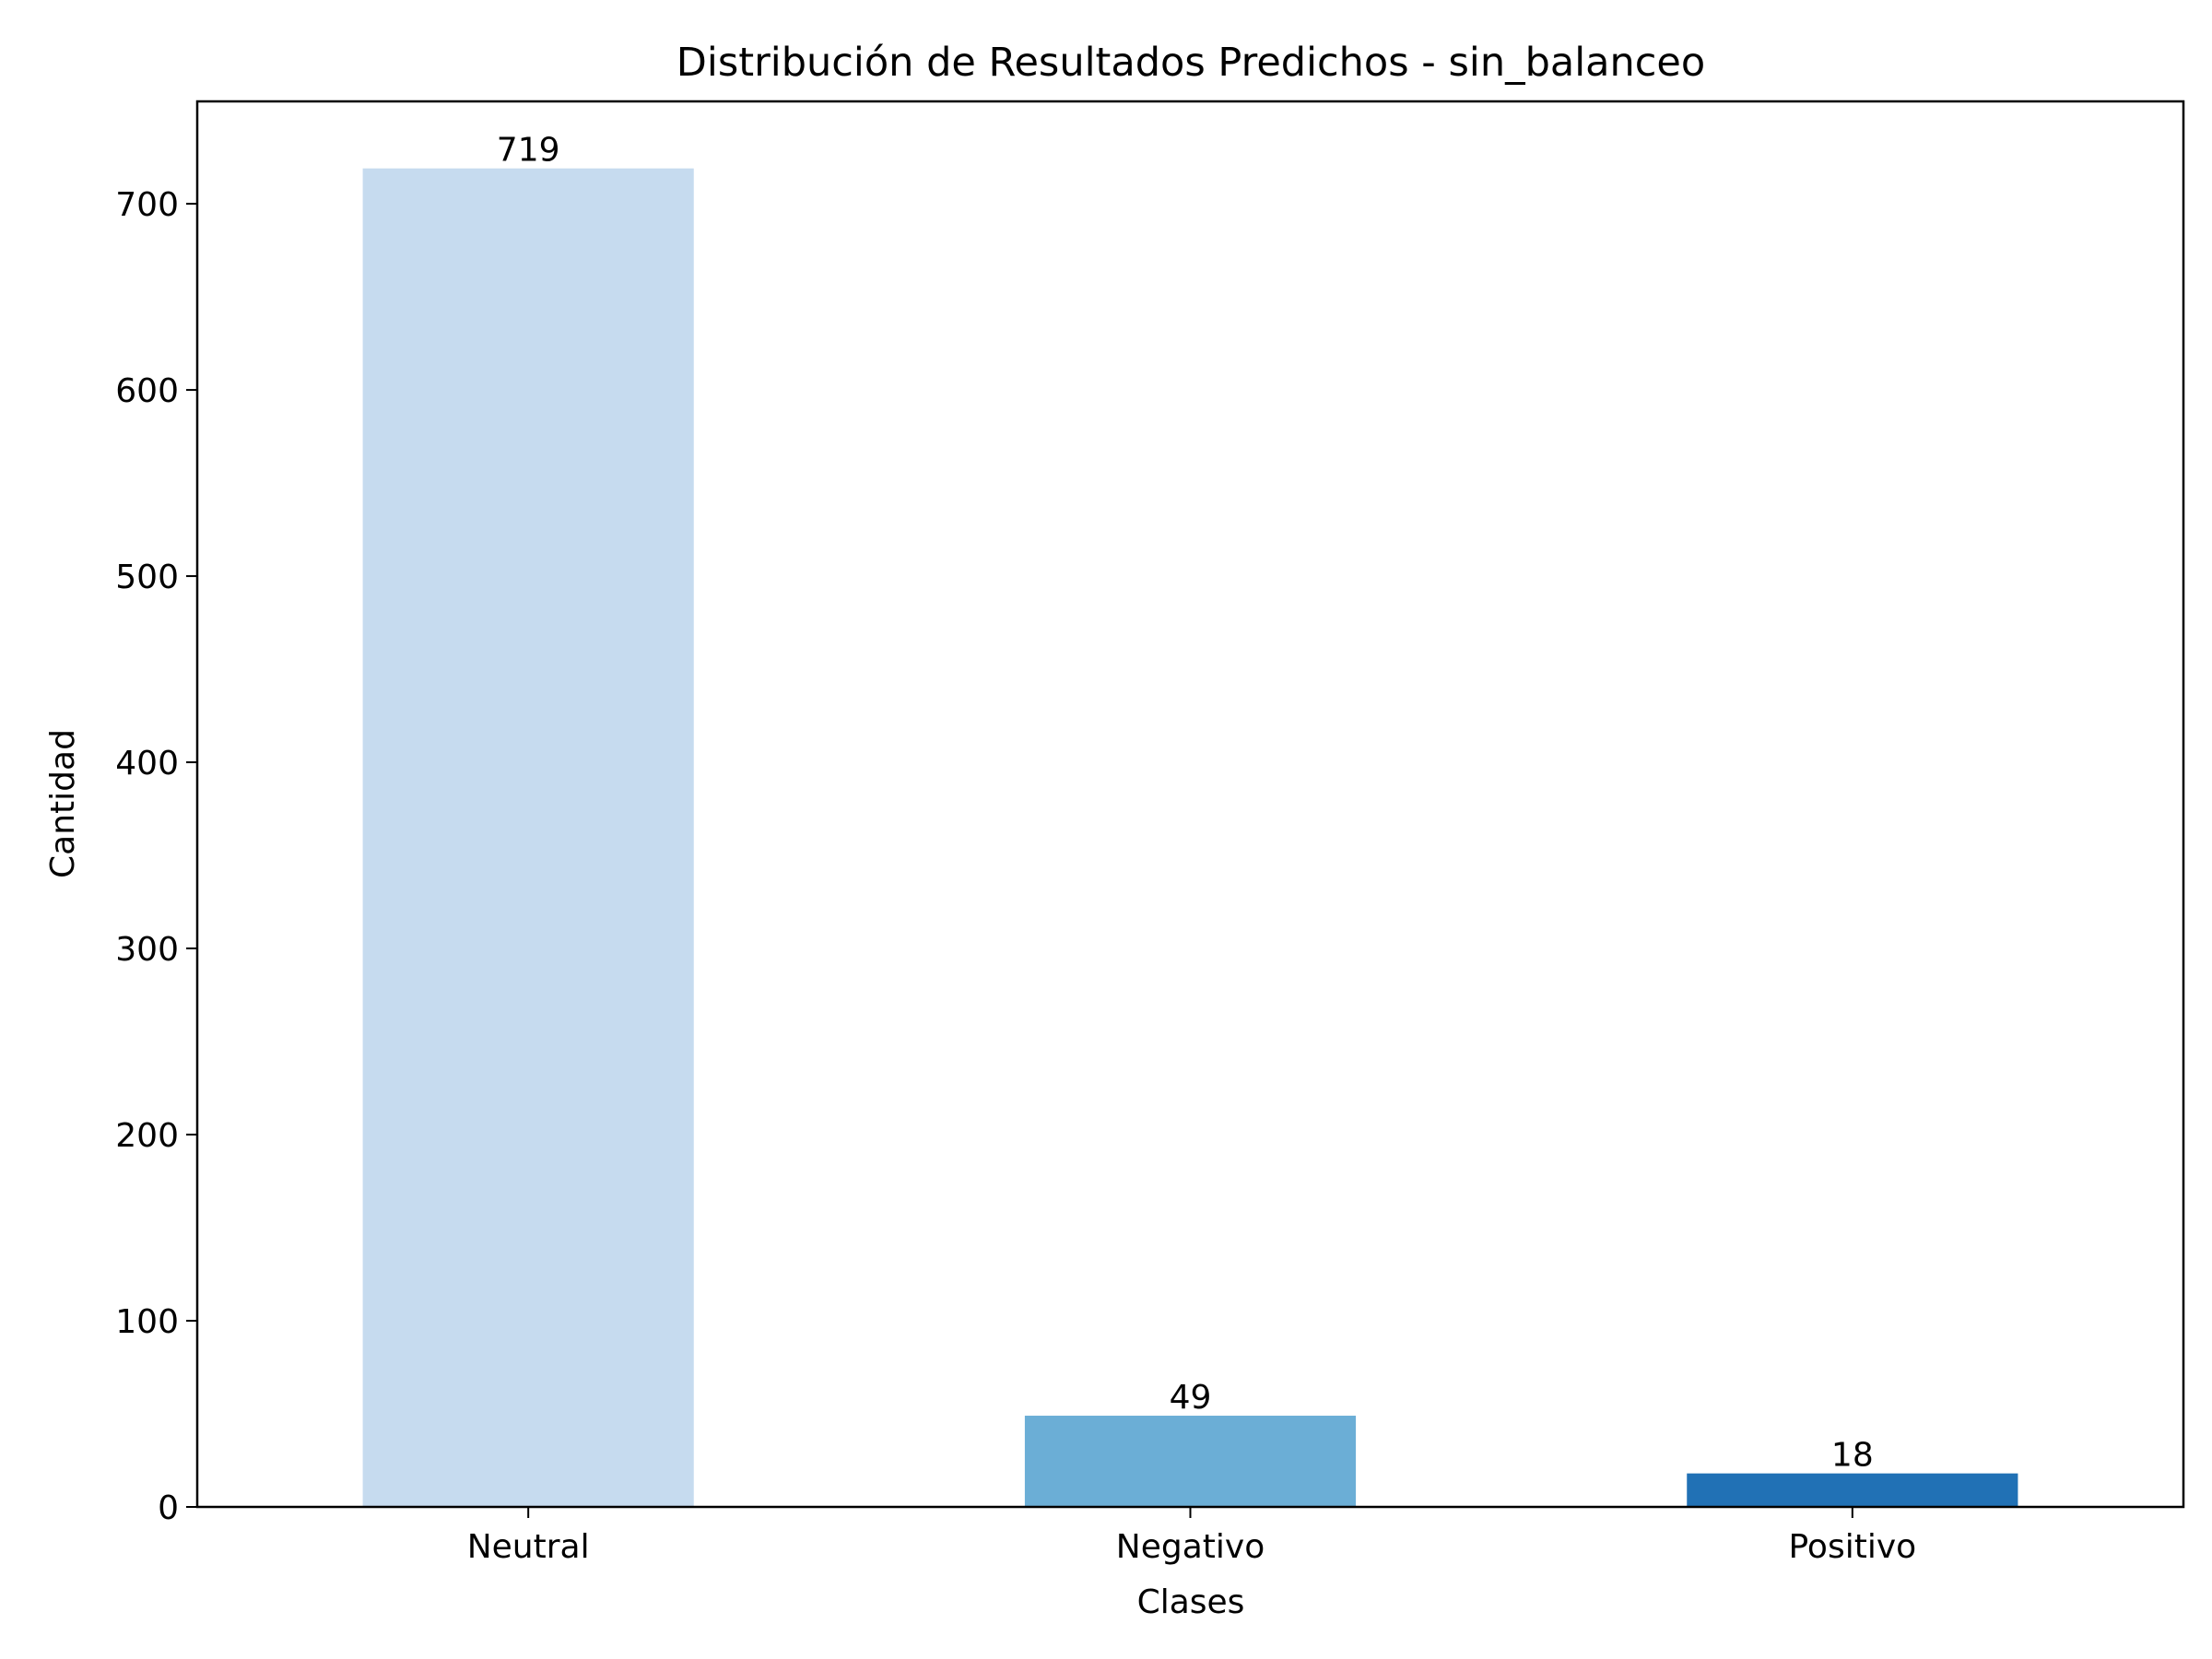 This screenshot has height=1659, width=2212. Describe the element at coordinates (147, 1322) in the screenshot. I see `y-tick-label: 100` at that location.